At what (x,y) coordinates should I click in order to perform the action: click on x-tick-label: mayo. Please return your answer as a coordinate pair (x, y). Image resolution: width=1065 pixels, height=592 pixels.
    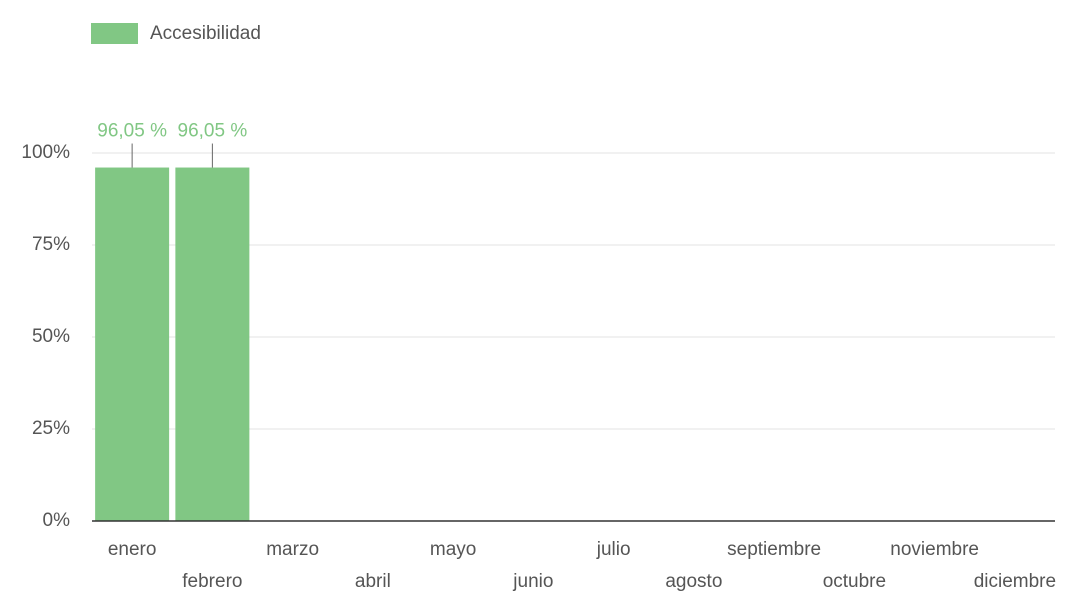
    Looking at the image, I should click on (453, 549).